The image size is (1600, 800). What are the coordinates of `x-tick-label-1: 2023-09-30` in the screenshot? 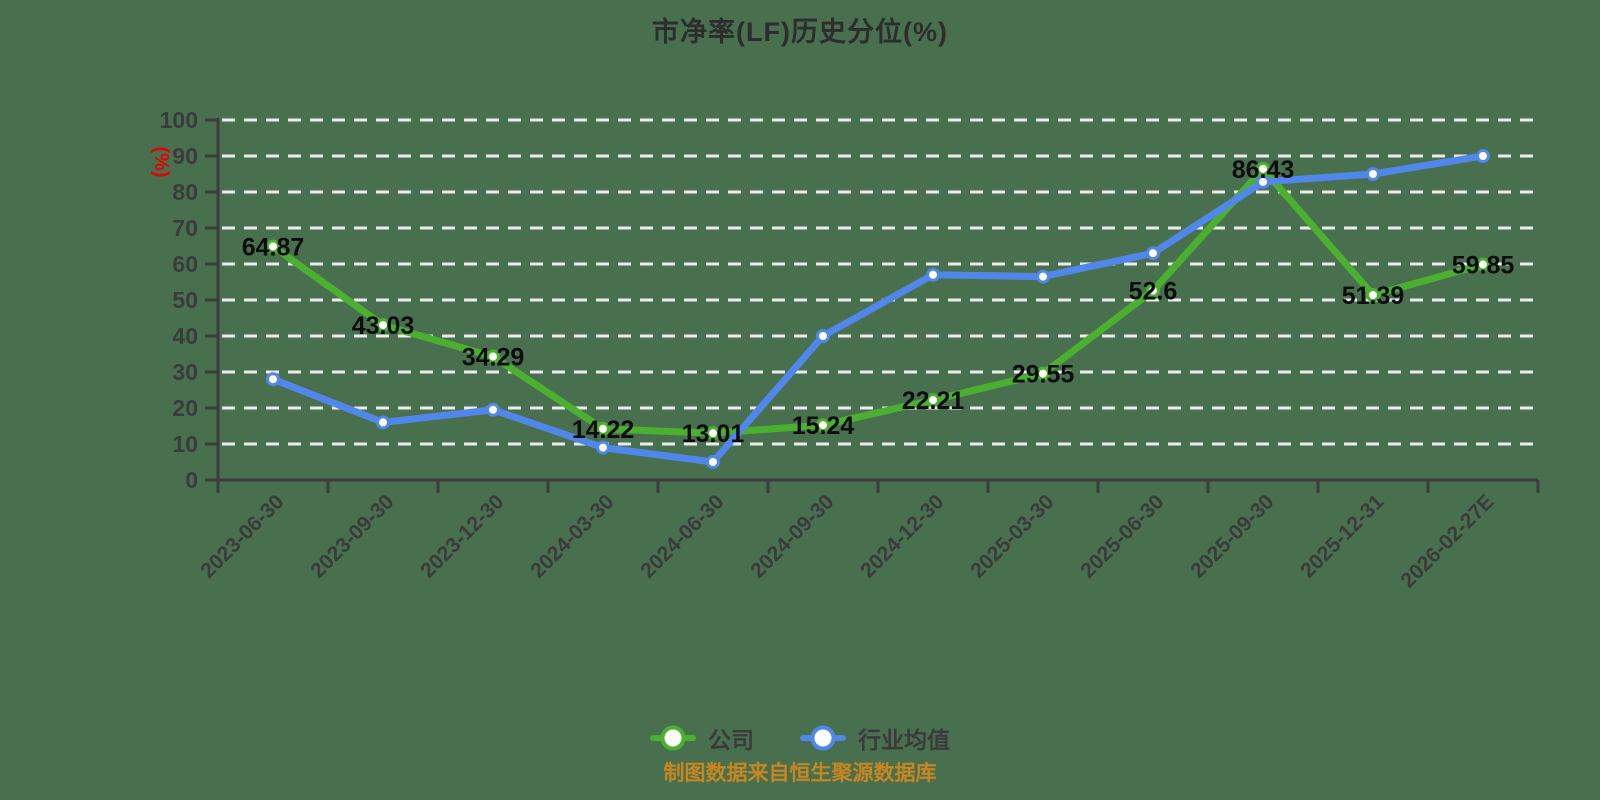 It's located at (352, 536).